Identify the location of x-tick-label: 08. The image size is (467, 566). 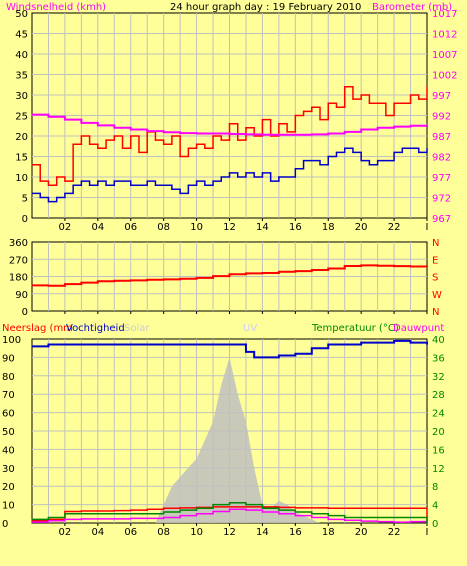
(163, 532).